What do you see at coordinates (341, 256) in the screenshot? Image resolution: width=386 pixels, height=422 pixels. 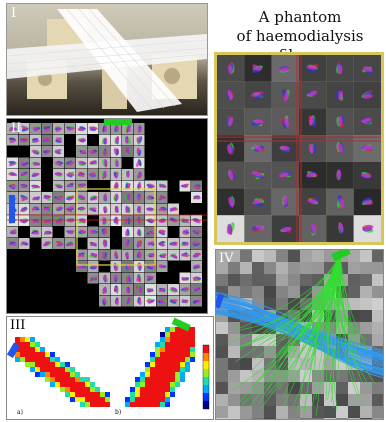 I see `seed-marker-green` at bounding box center [341, 256].